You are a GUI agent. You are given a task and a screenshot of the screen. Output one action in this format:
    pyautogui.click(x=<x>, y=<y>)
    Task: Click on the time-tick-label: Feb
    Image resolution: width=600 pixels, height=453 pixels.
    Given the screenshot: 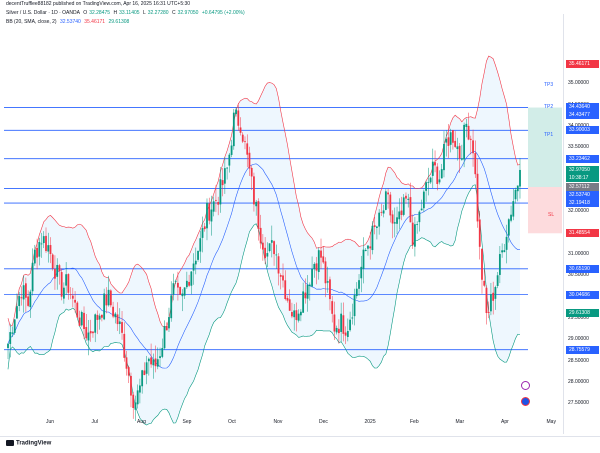 What is the action you would take?
    pyautogui.click(x=414, y=422)
    